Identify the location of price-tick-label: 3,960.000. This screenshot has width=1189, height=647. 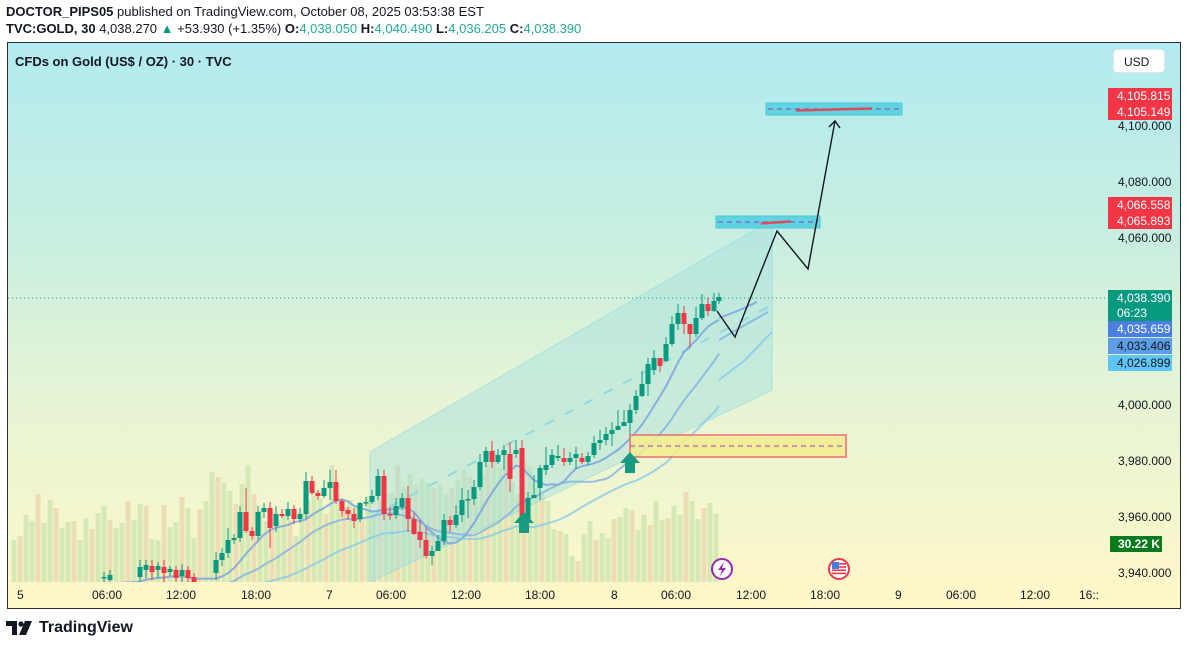
(1145, 517).